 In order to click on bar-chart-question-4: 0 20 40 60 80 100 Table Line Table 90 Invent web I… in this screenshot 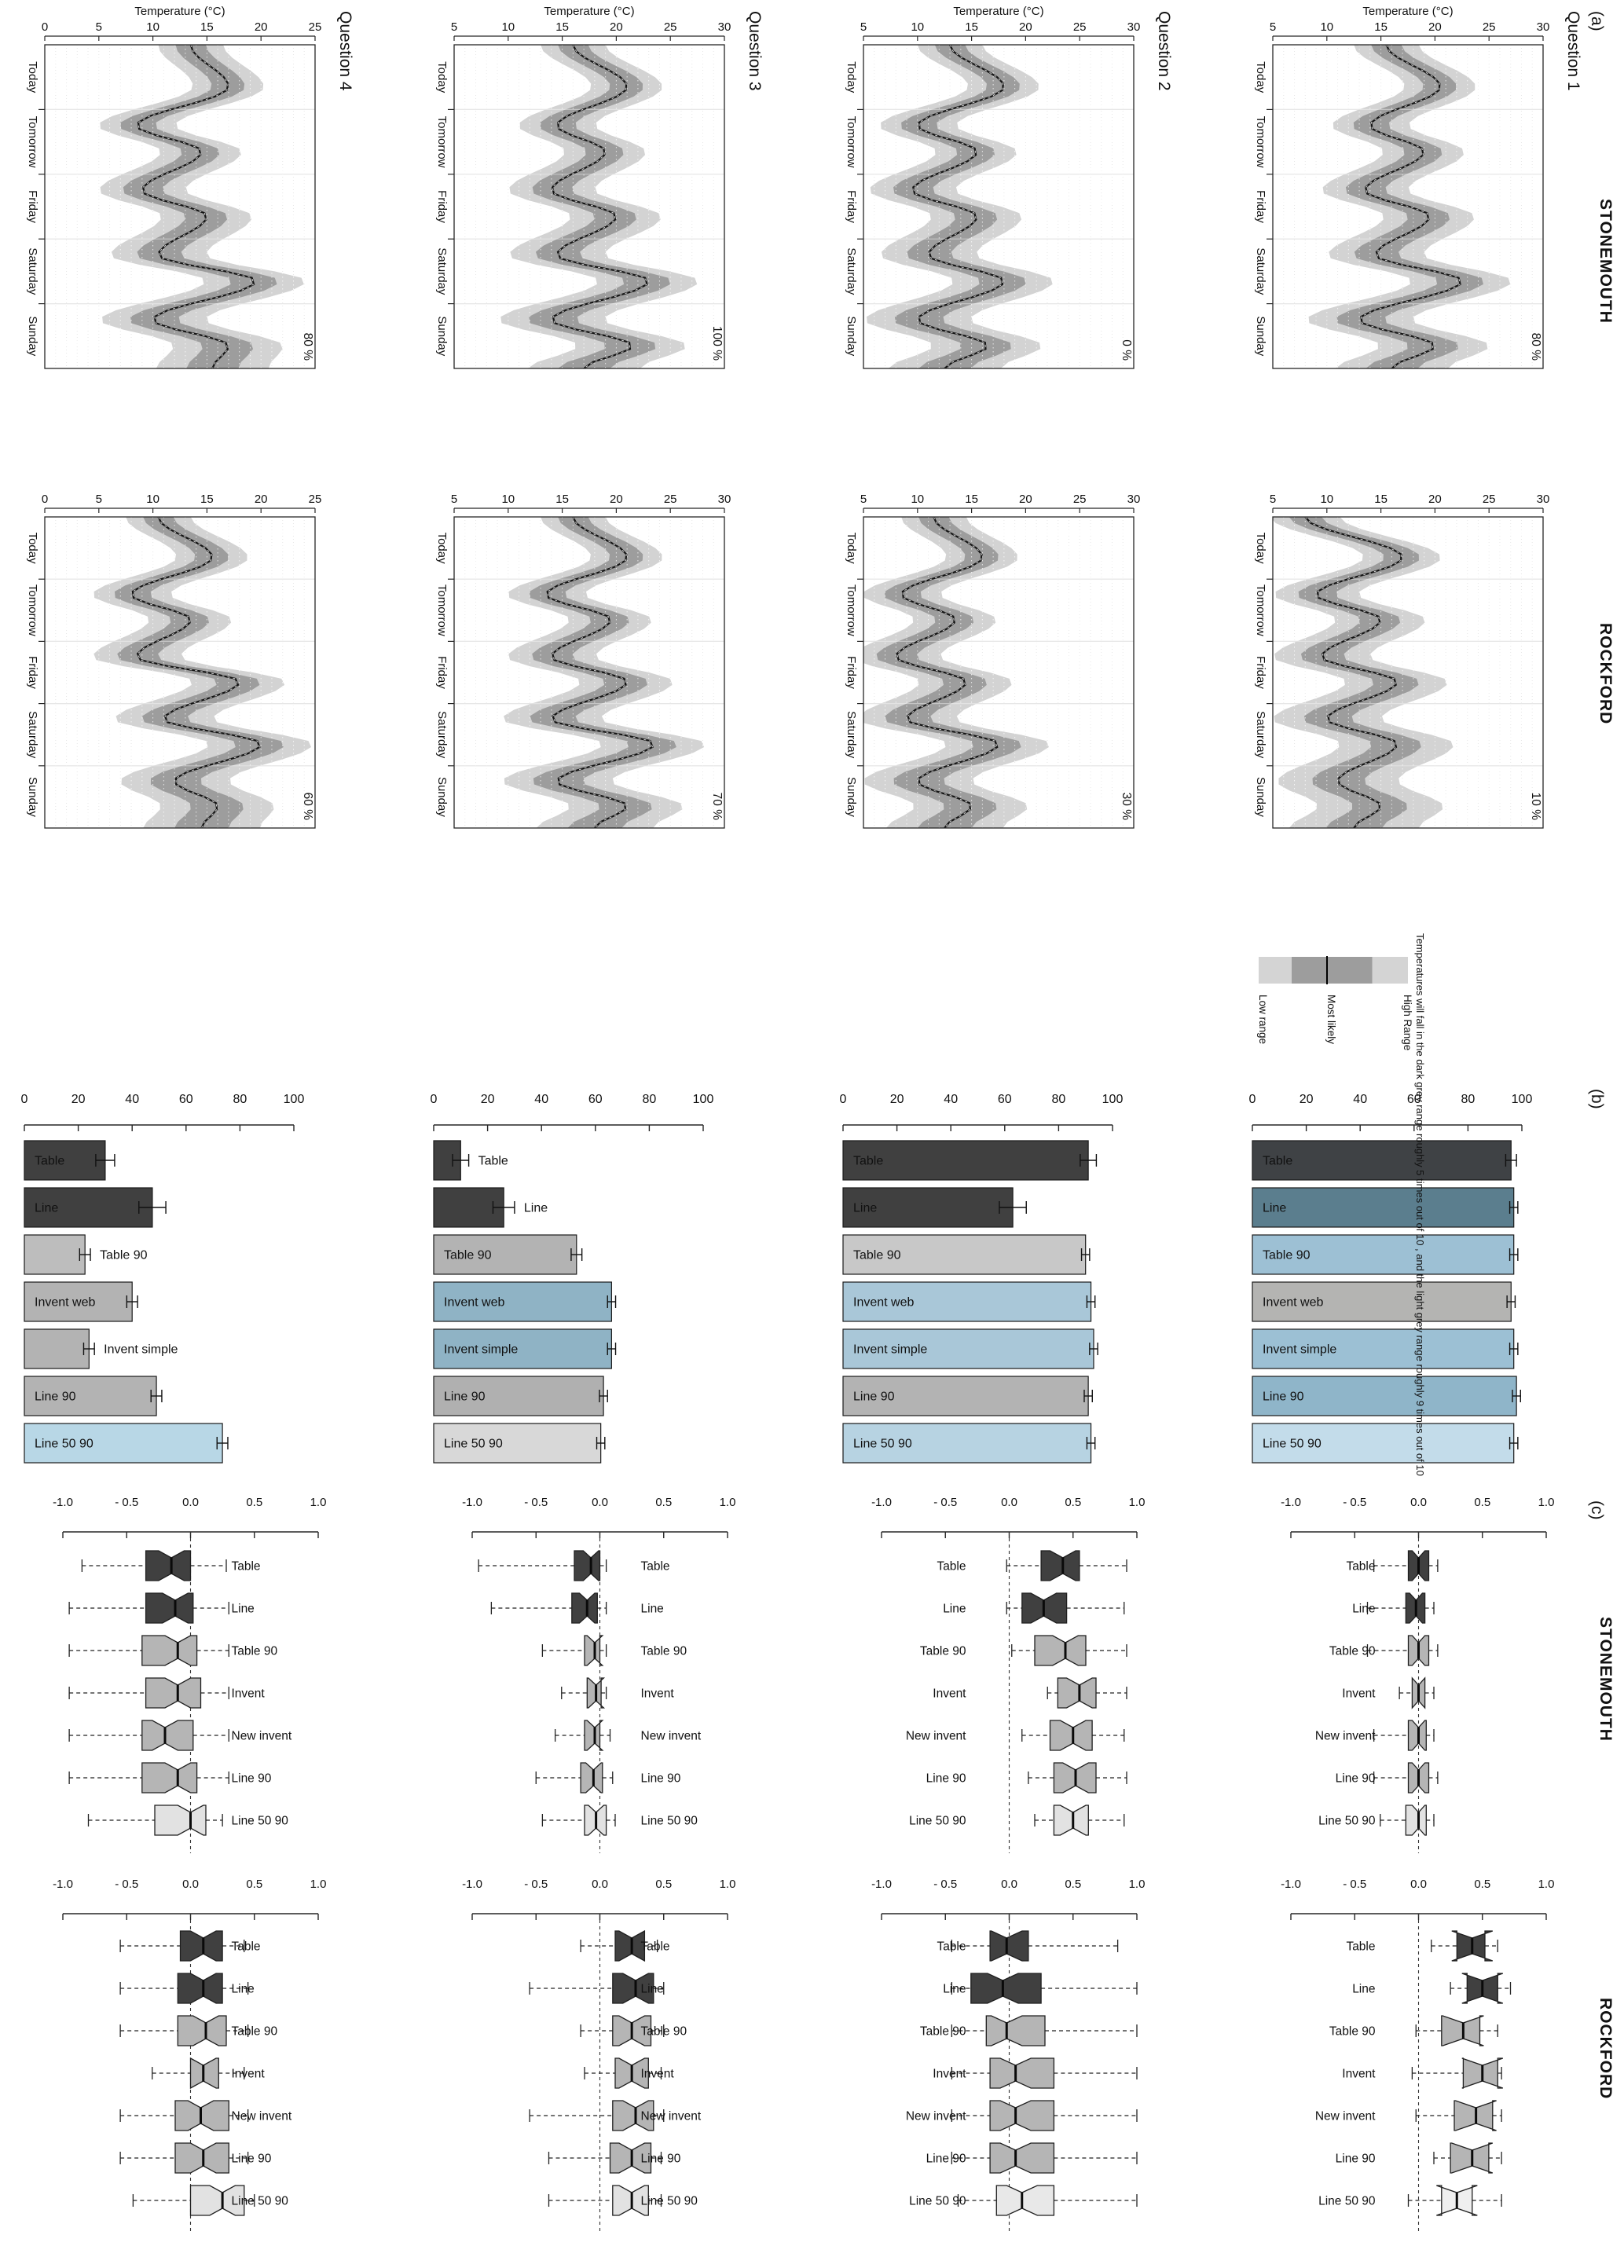, I will do `click(162, 1278)`.